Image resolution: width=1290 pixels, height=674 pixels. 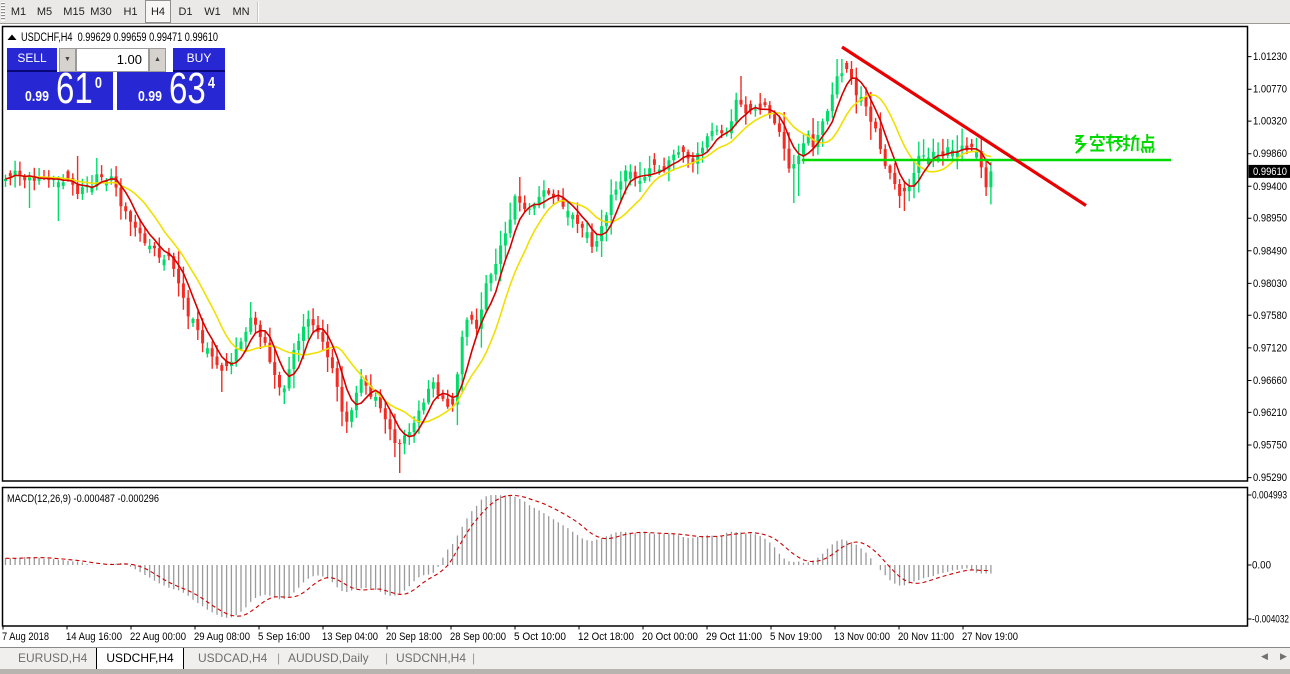 What do you see at coordinates (158, 637) in the screenshot?
I see `svg-text: 22 Aug 00:00` at bounding box center [158, 637].